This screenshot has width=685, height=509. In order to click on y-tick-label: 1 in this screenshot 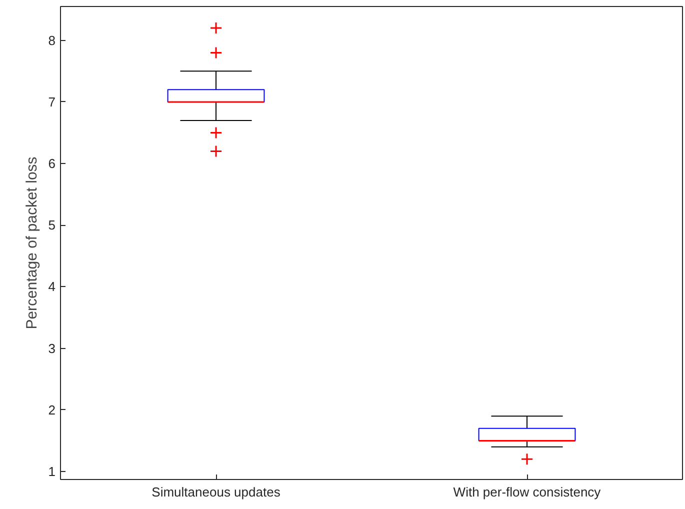, I will do `click(52, 471)`.